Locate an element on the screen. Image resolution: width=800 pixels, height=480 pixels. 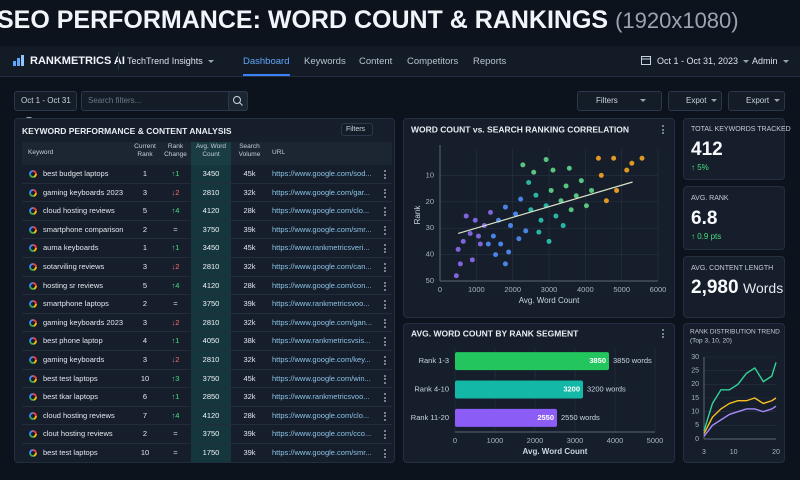
category-label: Rank 4-10 is located at coordinates (431, 388).